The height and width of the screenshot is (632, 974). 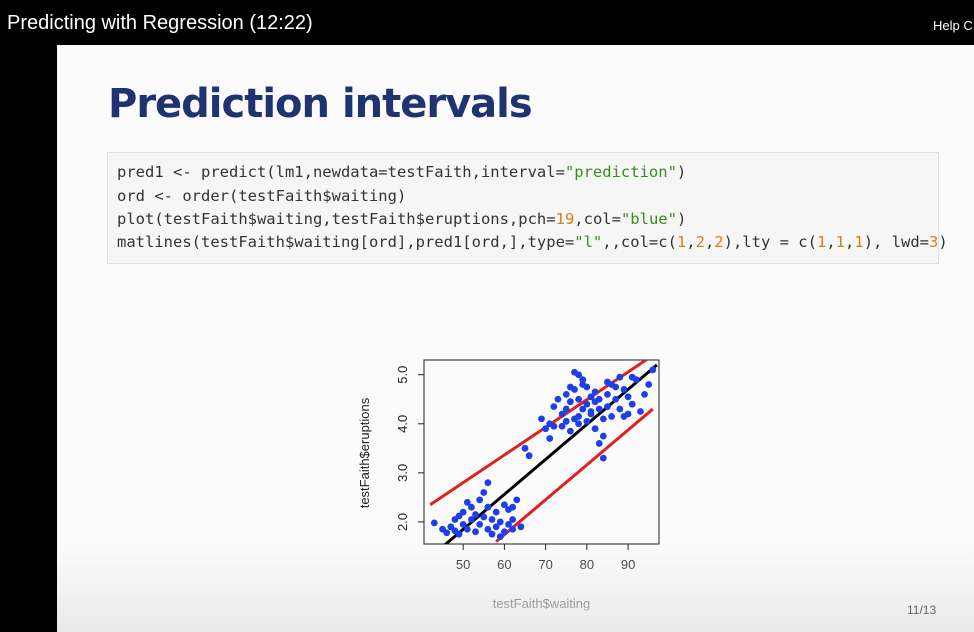 What do you see at coordinates (628, 564) in the screenshot?
I see `x-tick-label: 90` at bounding box center [628, 564].